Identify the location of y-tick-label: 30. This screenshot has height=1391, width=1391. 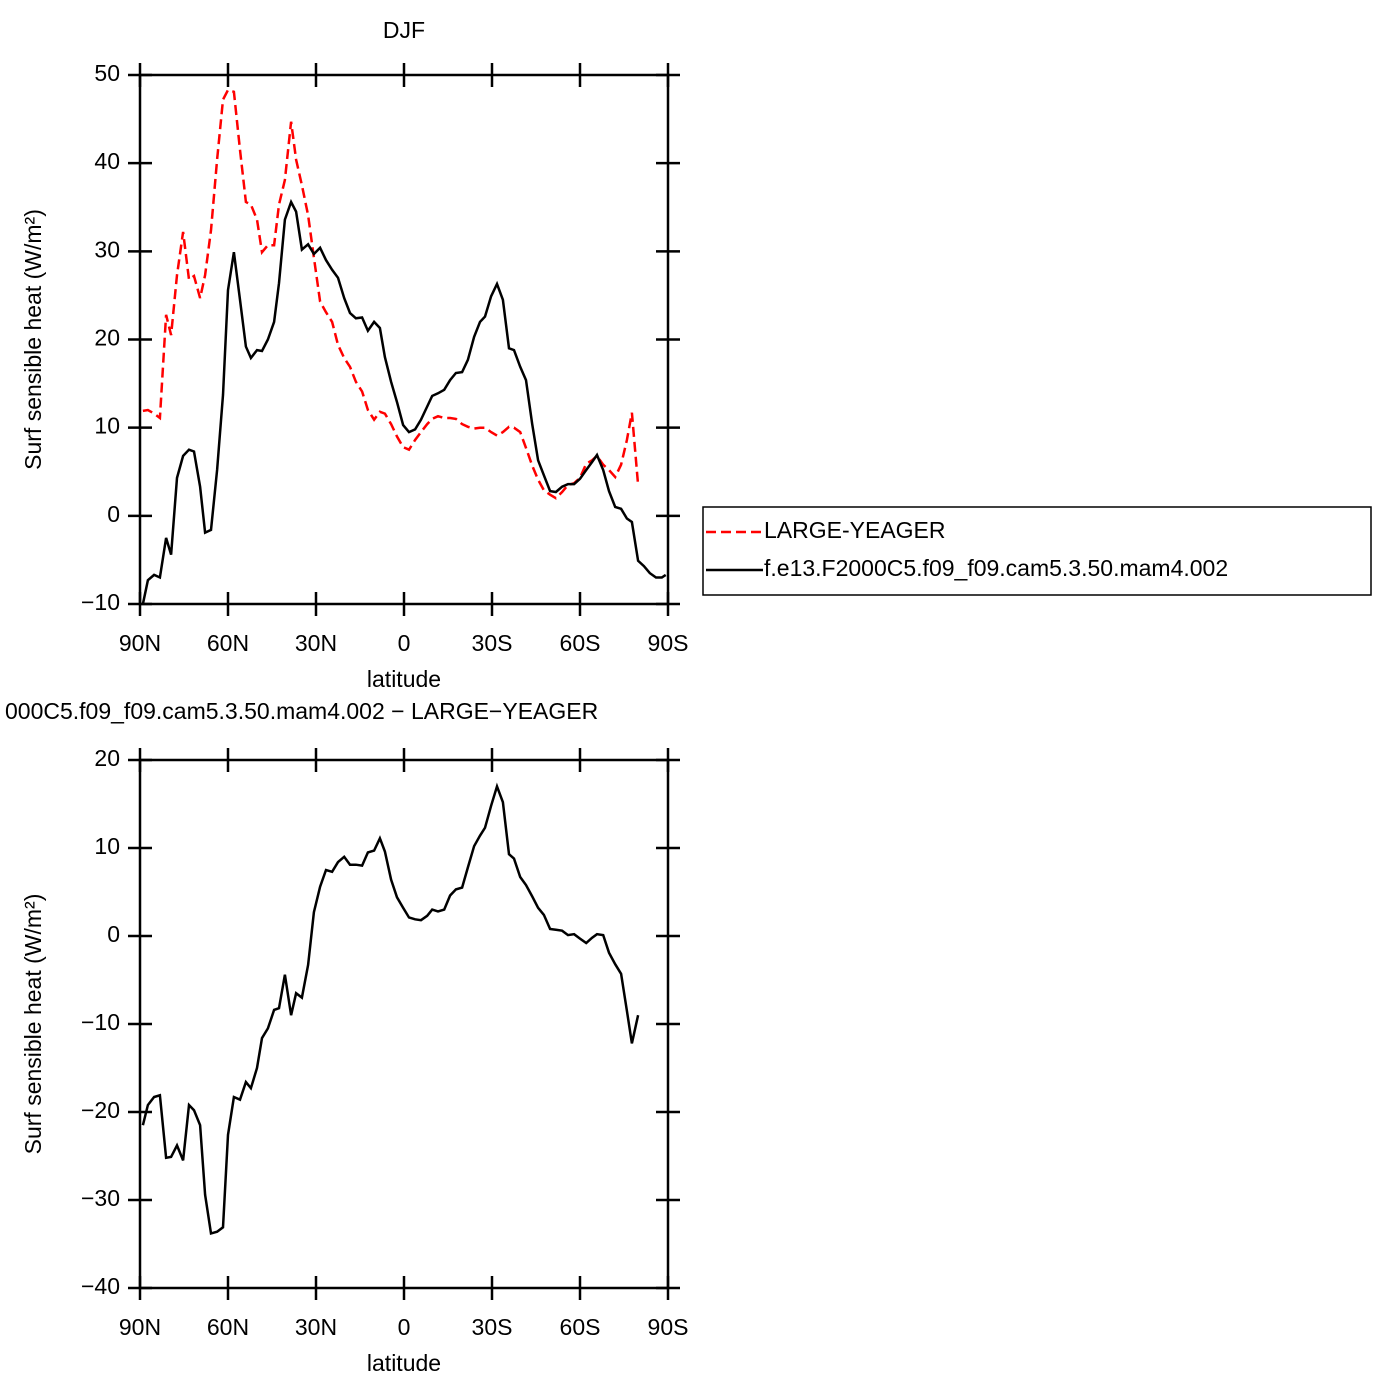
(107, 249).